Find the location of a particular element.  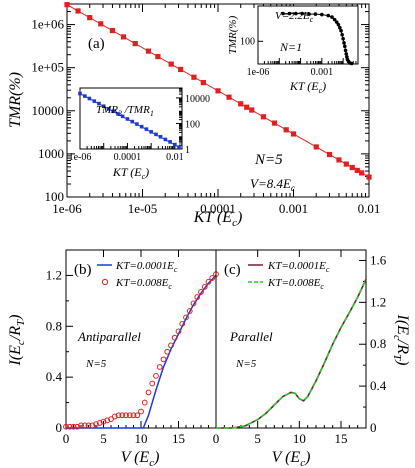

legend-b-entry-1: KT=0.0001Ec is located at coordinates (146, 267).